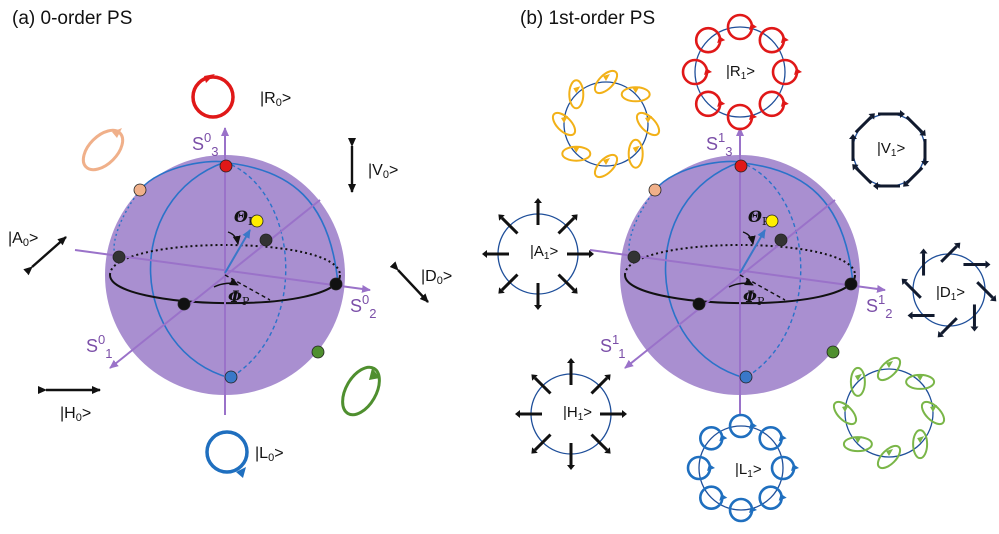  I want to click on point-back-b, so click(781, 240).